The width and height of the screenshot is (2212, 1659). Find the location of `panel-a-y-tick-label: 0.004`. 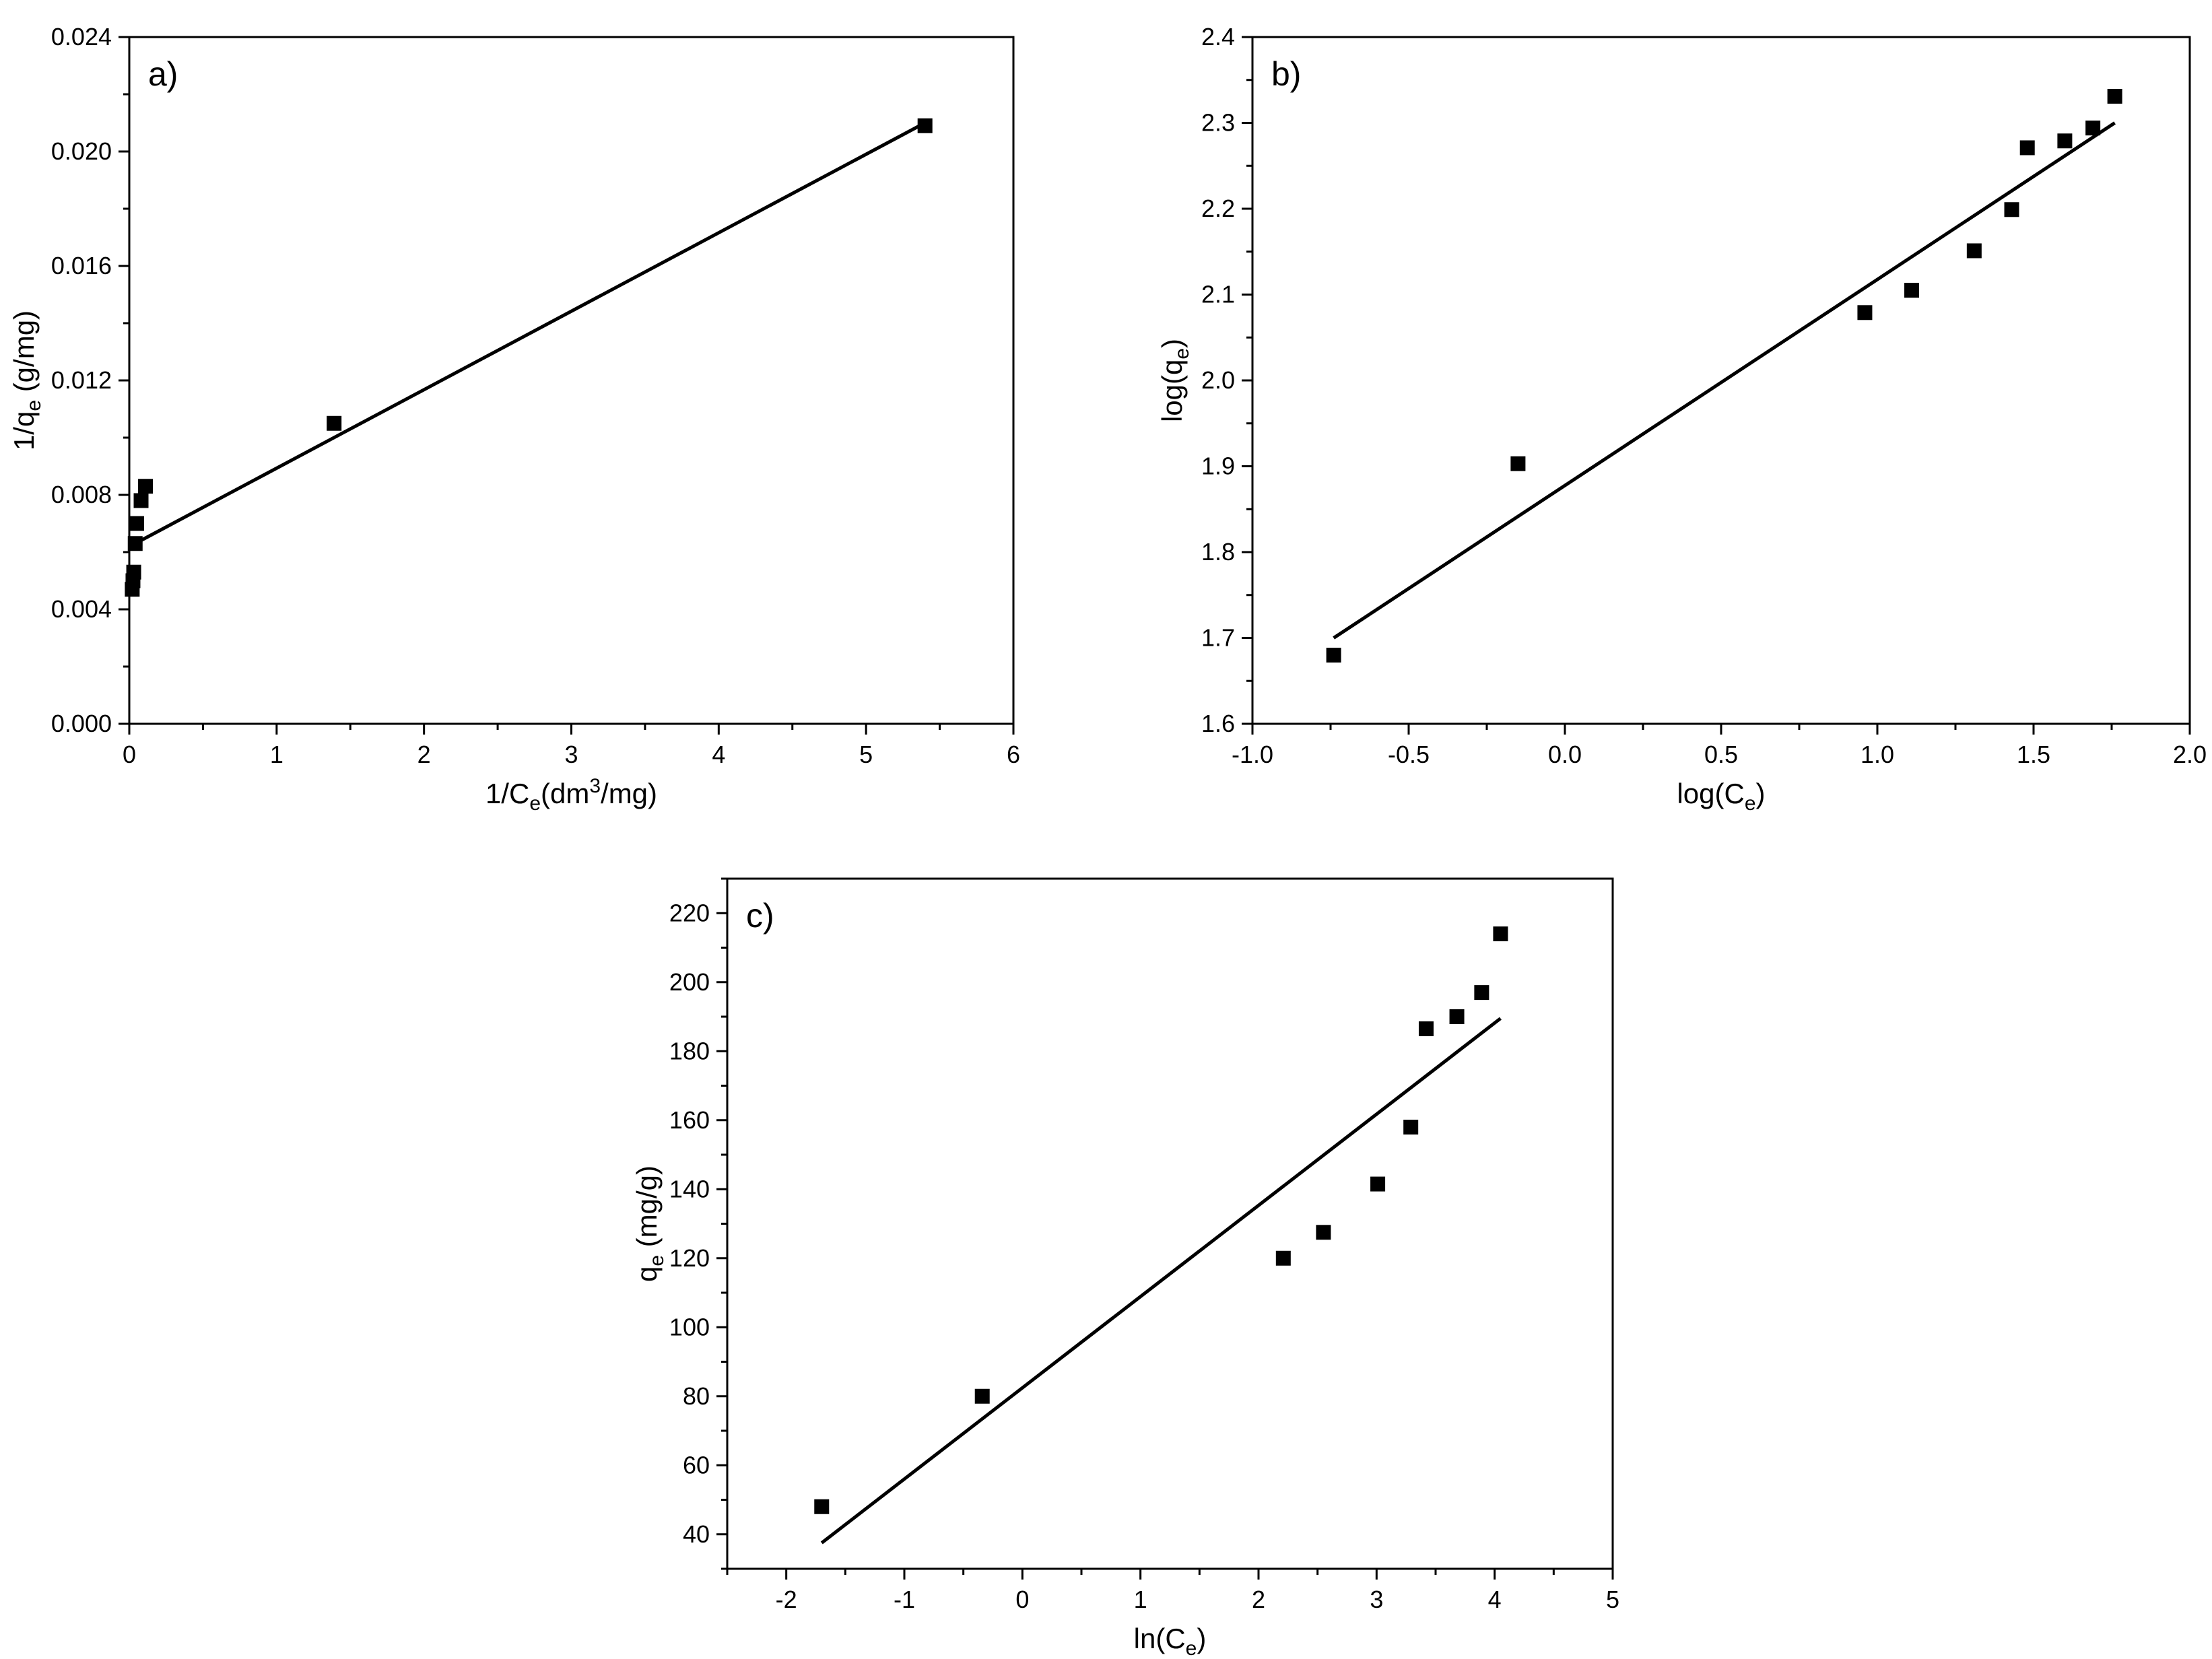

panel-a-y-tick-label: 0.004 is located at coordinates (81, 609).